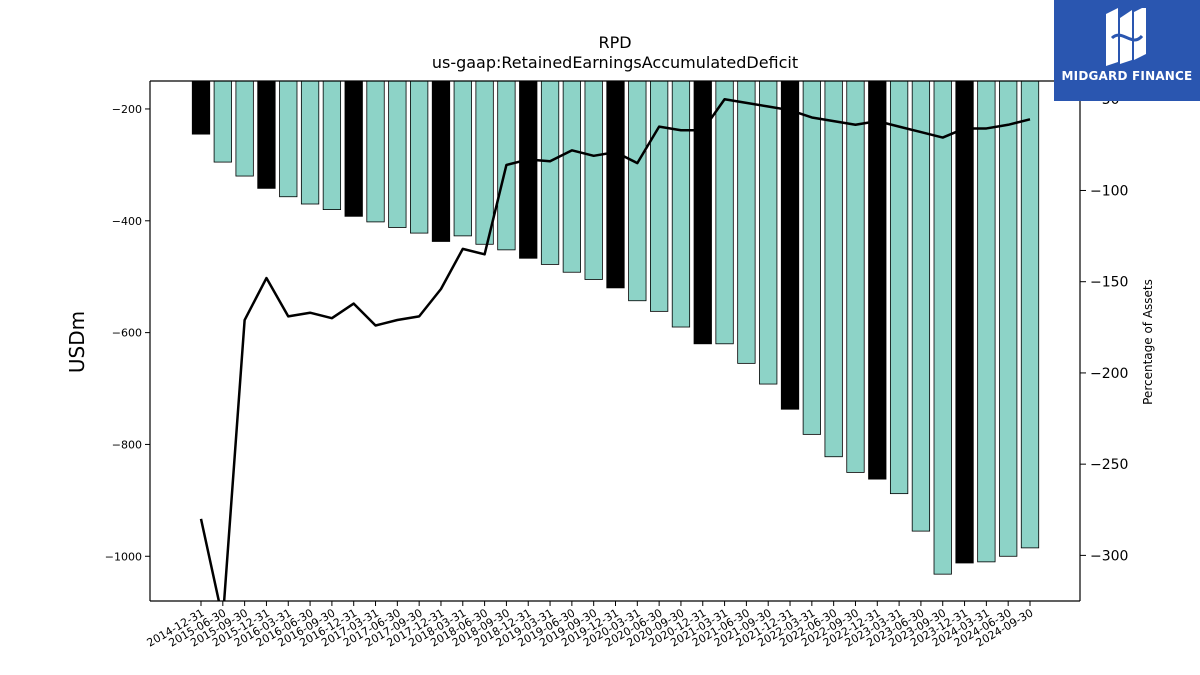 This screenshot has width=1200, height=675. Describe the element at coordinates (77, 342) in the screenshot. I see `y-axis-label: USDm` at that location.